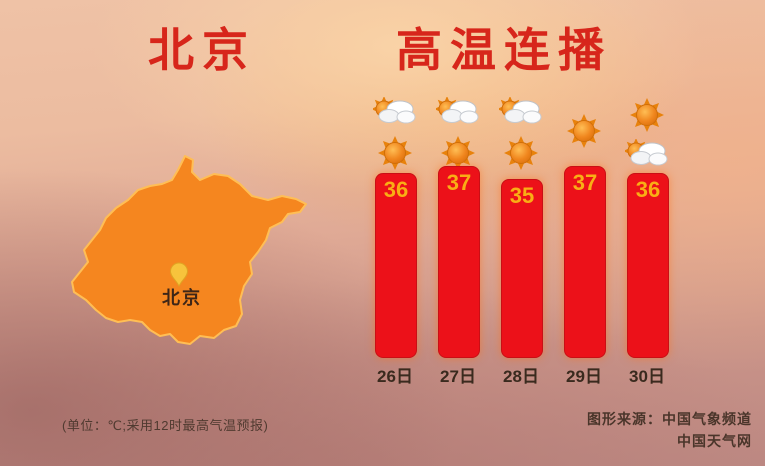 This screenshot has height=466, width=765. What do you see at coordinates (165, 425) in the screenshot?
I see `unit-note: (单位：℃;采用12时最高气温预报)` at bounding box center [165, 425].